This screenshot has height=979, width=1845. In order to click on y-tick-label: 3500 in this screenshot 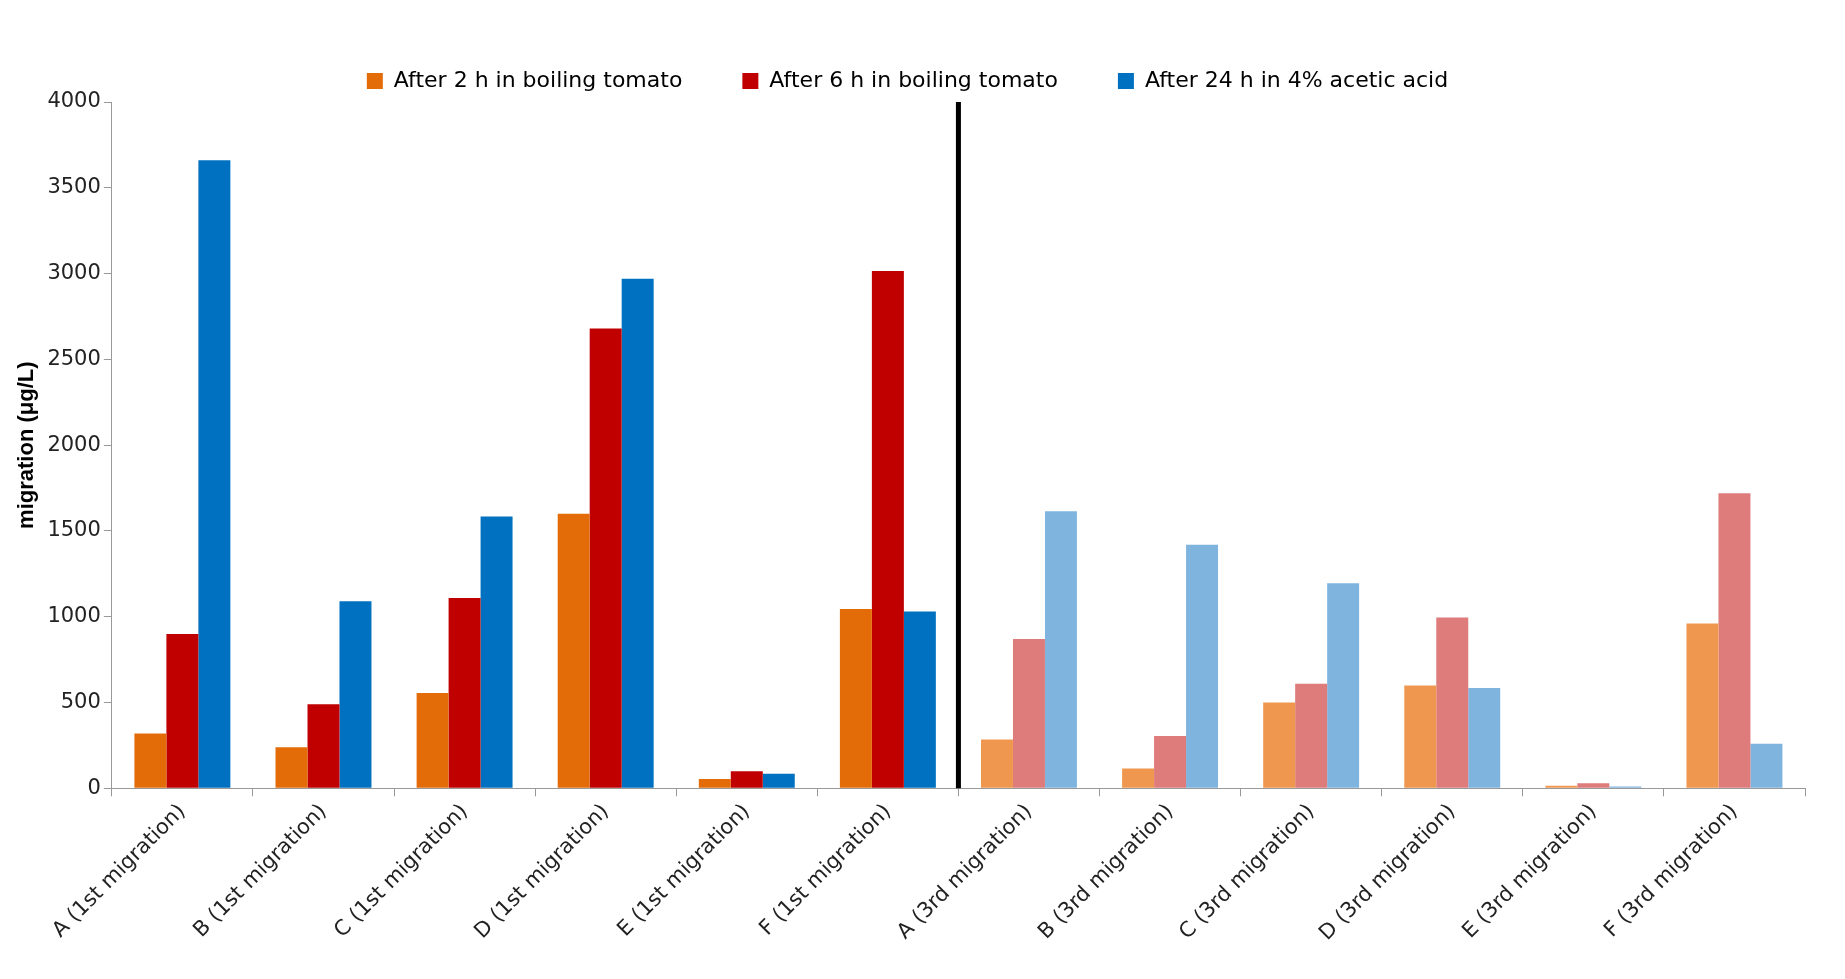, I will do `click(74, 186)`.